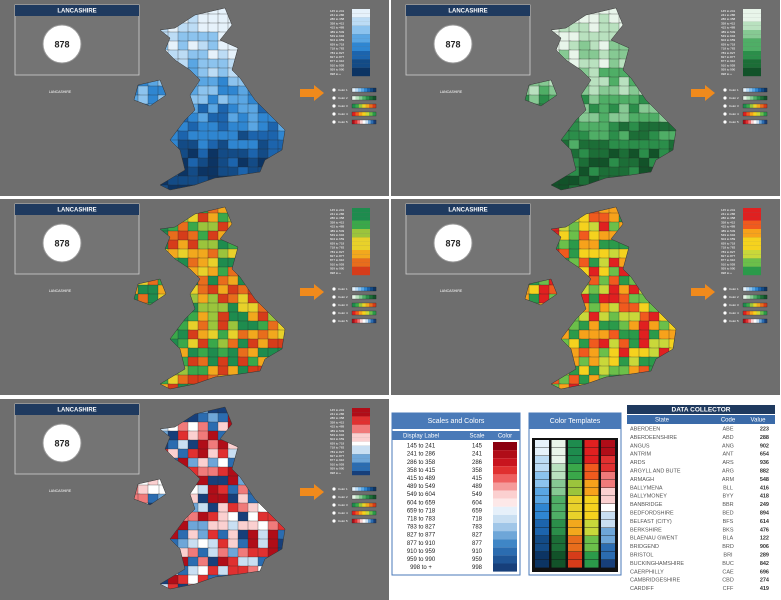 The width and height of the screenshot is (781, 600). Describe the element at coordinates (337, 469) in the screenshot. I see `legend-label: 959 to 990` at that location.